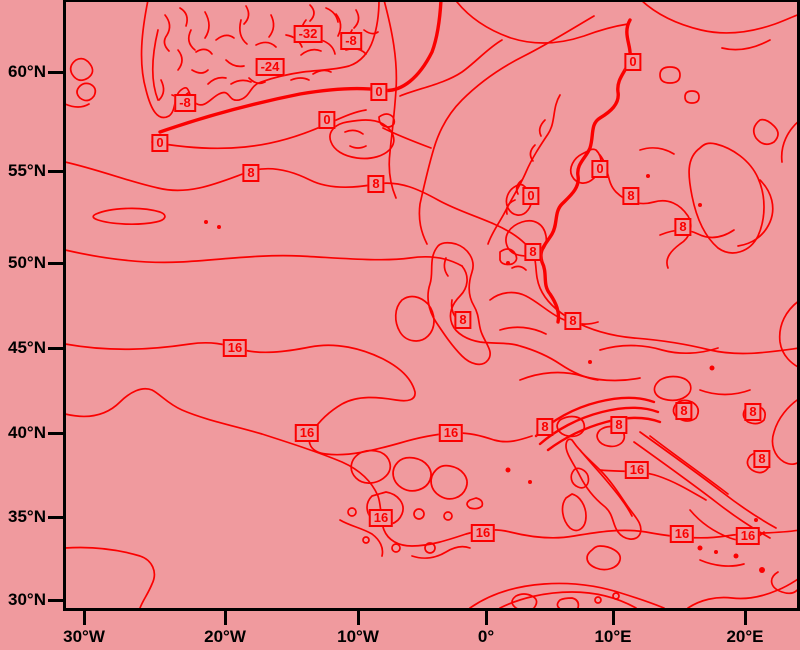 The height and width of the screenshot is (650, 800). What do you see at coordinates (27, 170) in the screenshot?
I see `y-axis-tick-label: 55°N` at bounding box center [27, 170].